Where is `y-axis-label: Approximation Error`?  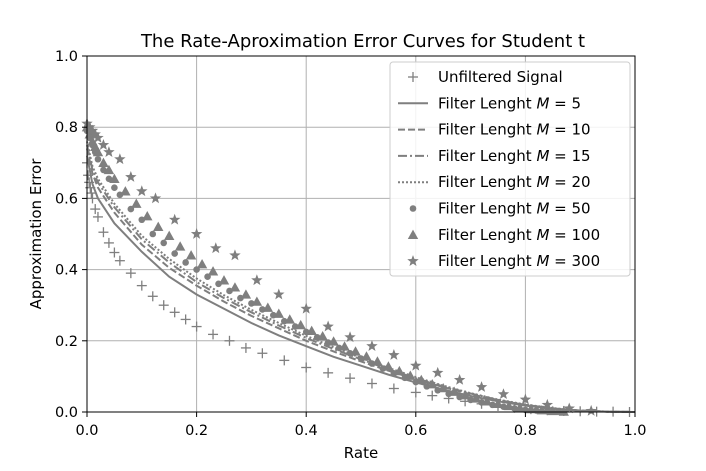
y-axis-label: Approximation Error is located at coordinates (36, 234).